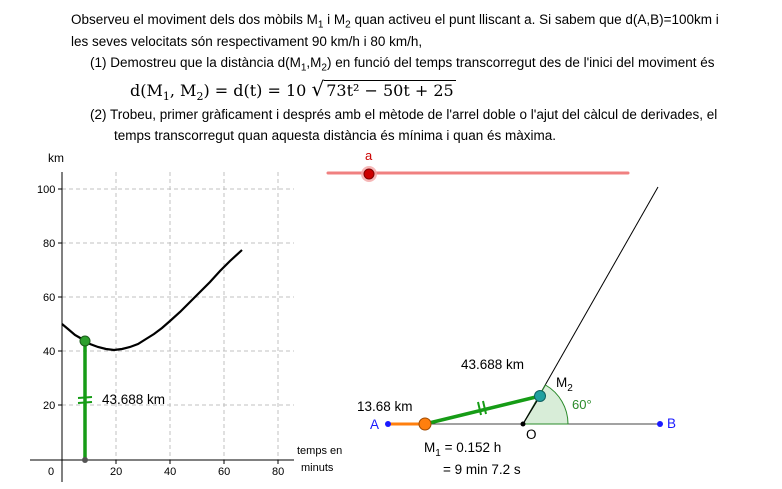  I want to click on m2-label: M2, so click(564, 384).